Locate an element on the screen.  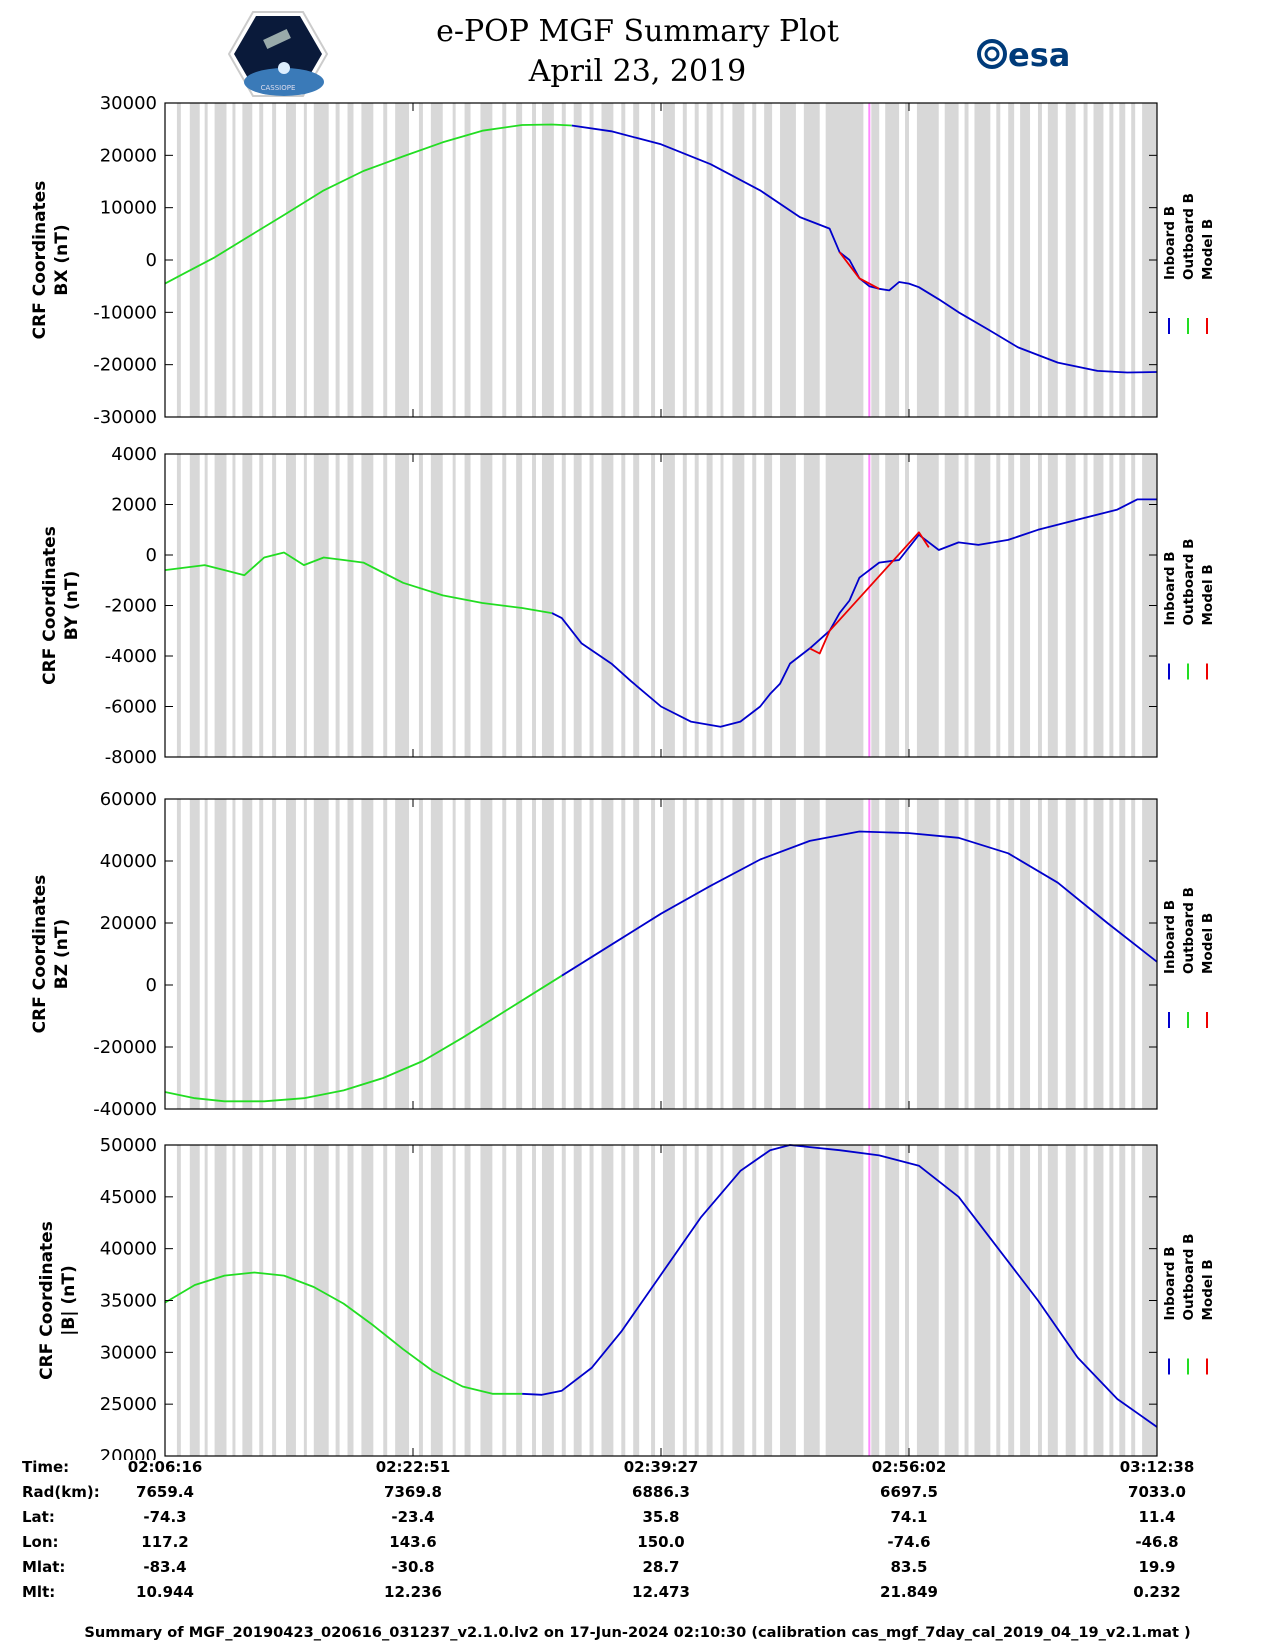
y-tick-label: 0 is located at coordinates (151, 555).